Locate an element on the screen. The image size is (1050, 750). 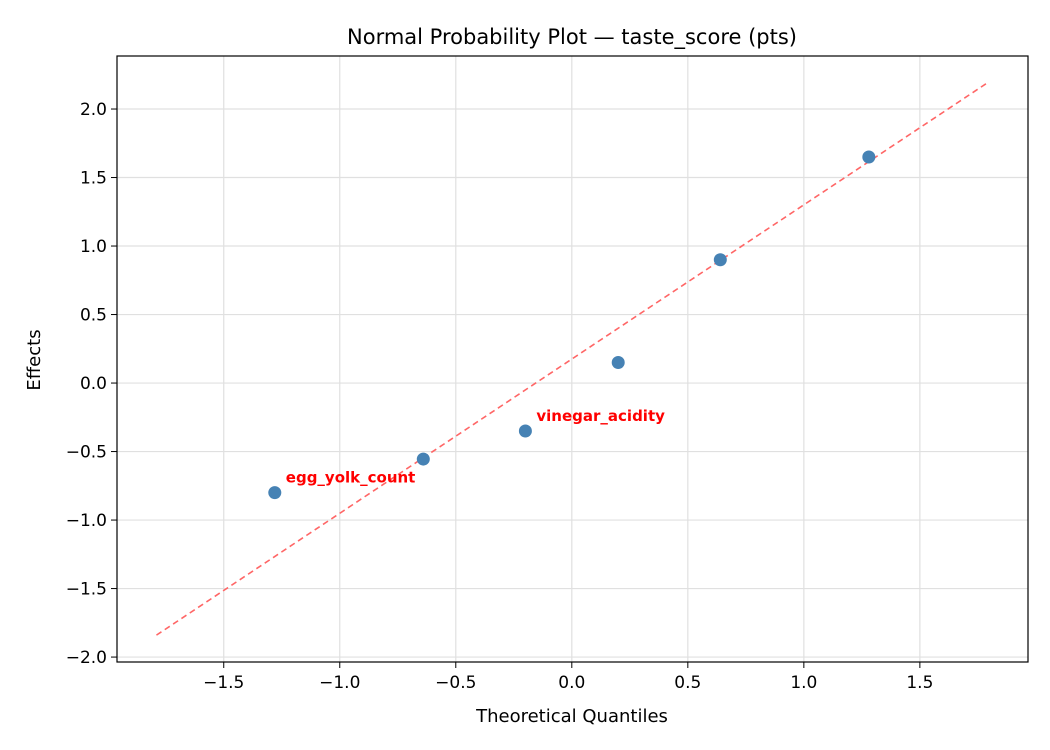
y-tick-label: −1.5 is located at coordinates (86, 590).